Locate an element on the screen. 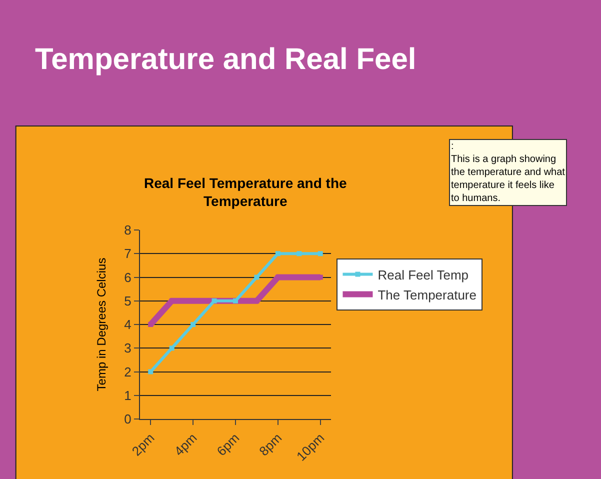 The image size is (601, 479). y-tick-label: 4 is located at coordinates (128, 324).